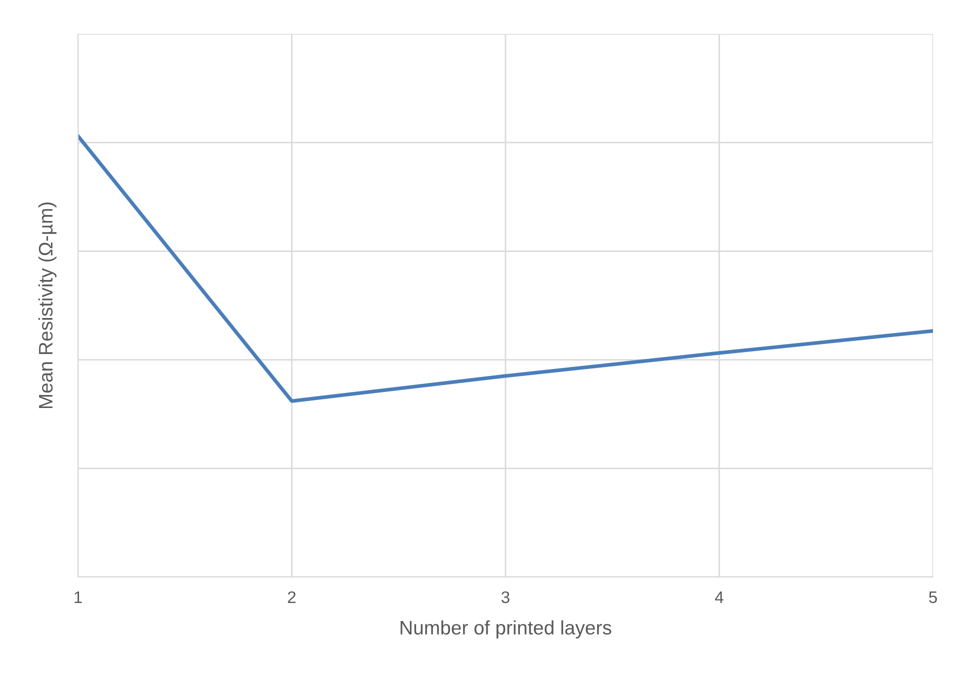 This screenshot has height=693, width=956. What do you see at coordinates (506, 597) in the screenshot?
I see `x-tick-label: 3` at bounding box center [506, 597].